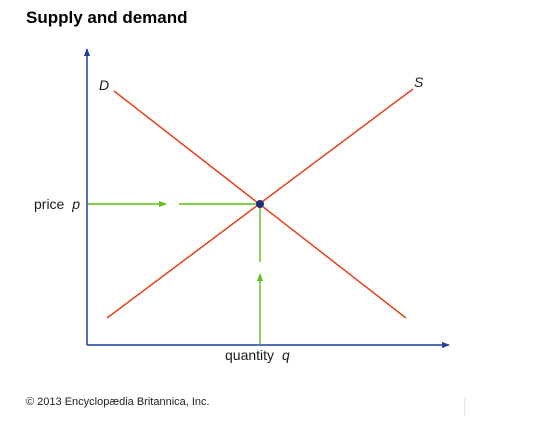 Image resolution: width=553 pixels, height=426 pixels. What do you see at coordinates (75, 204) in the screenshot?
I see `price-label-var: p` at bounding box center [75, 204].